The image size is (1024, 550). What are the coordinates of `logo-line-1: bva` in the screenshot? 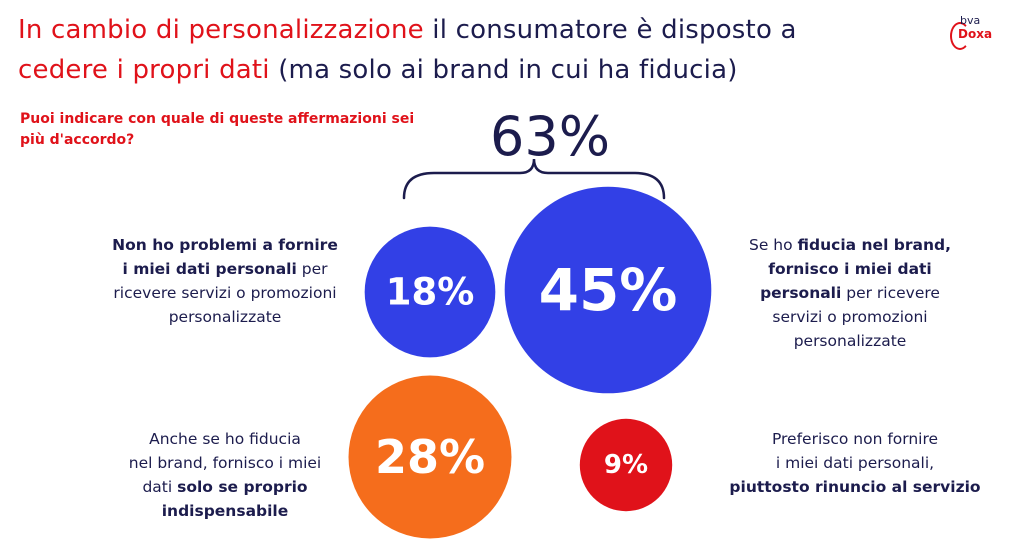 It's located at (970, 20).